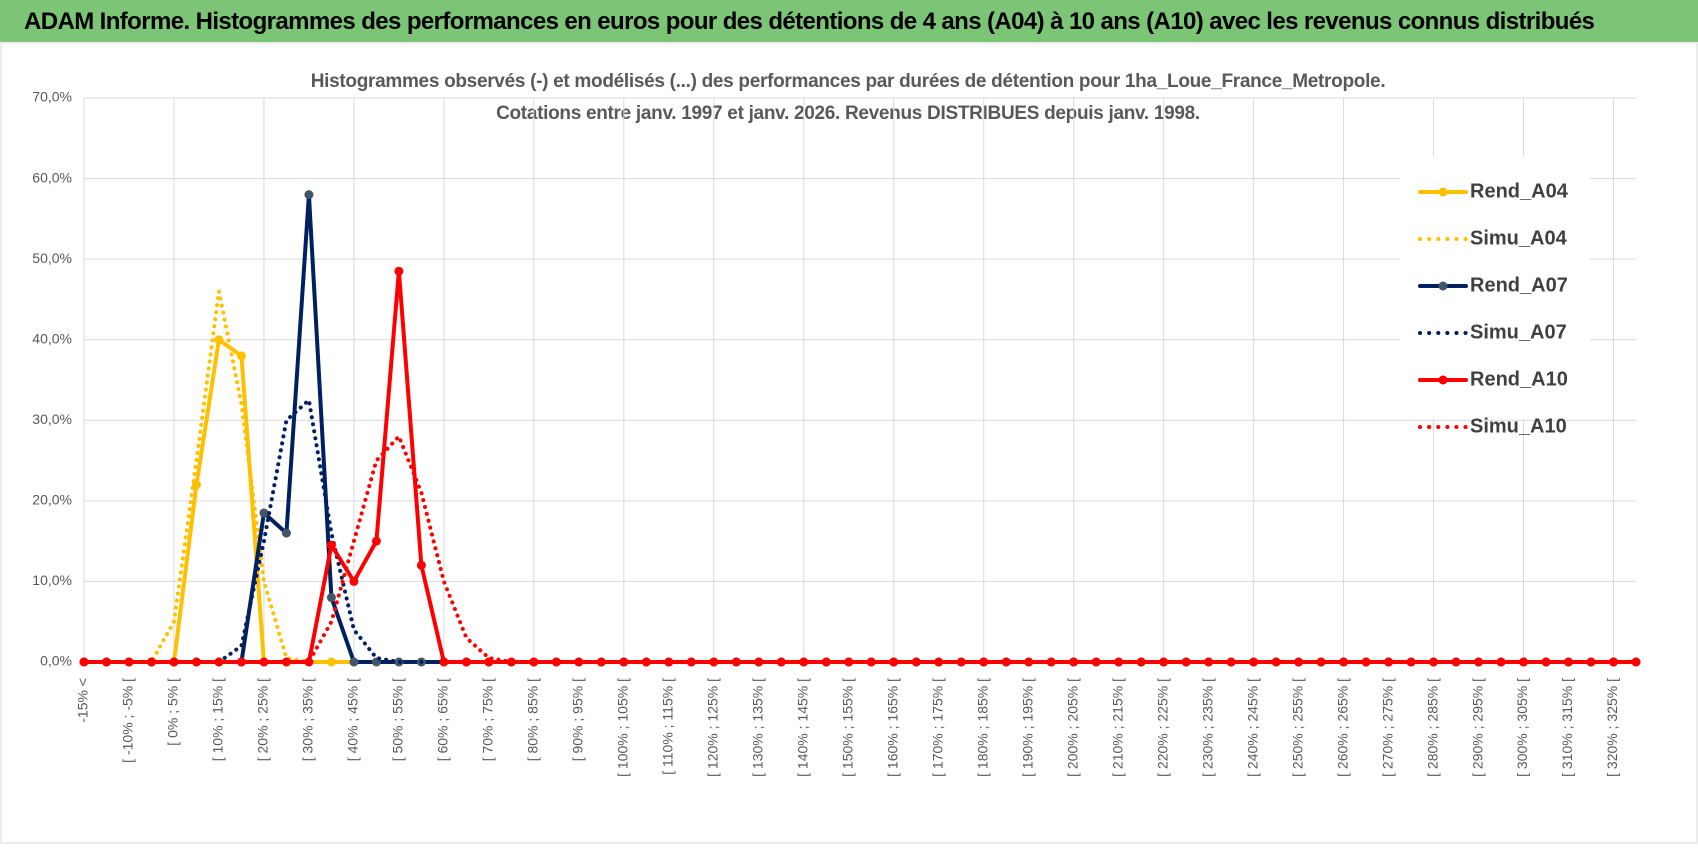  I want to click on x-tick-label: [ 180% ; 185% [, so click(982, 727).